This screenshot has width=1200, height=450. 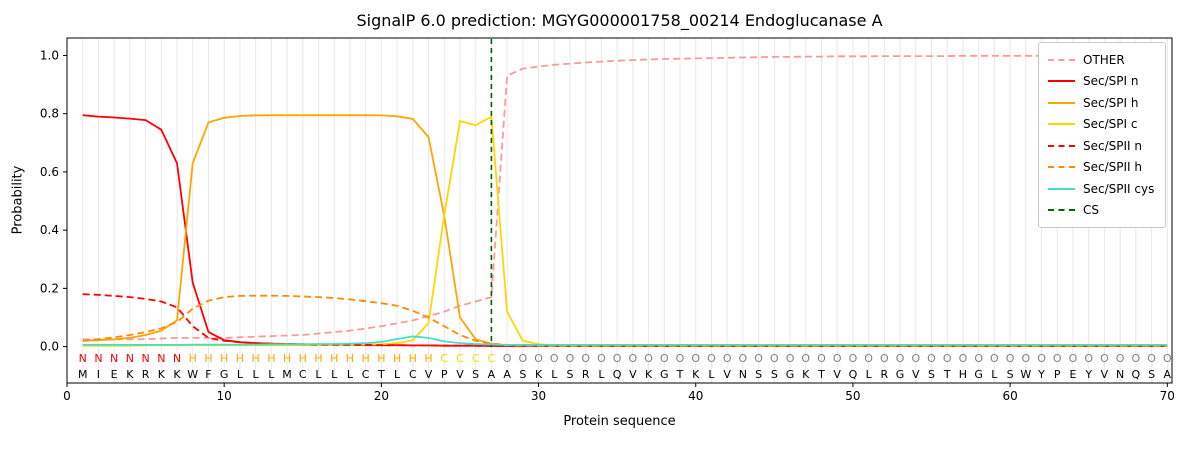 I want to click on legend-entry: Sec/SPI h, so click(x=1101, y=103).